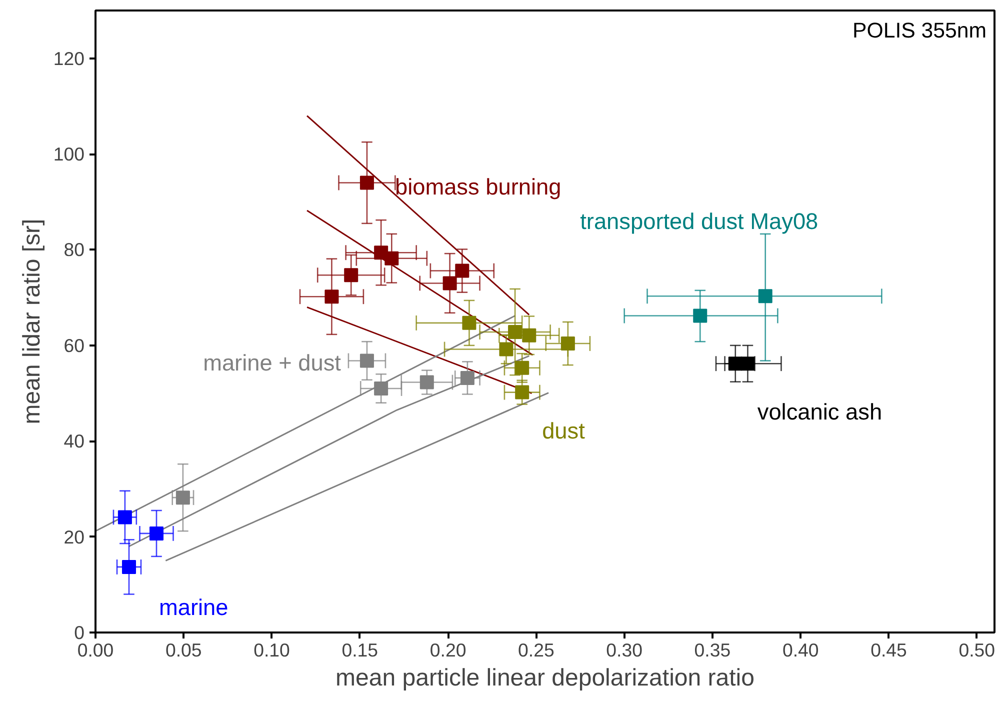  What do you see at coordinates (888, 650) in the screenshot?
I see `x-tick-label: 0.45` at bounding box center [888, 650].